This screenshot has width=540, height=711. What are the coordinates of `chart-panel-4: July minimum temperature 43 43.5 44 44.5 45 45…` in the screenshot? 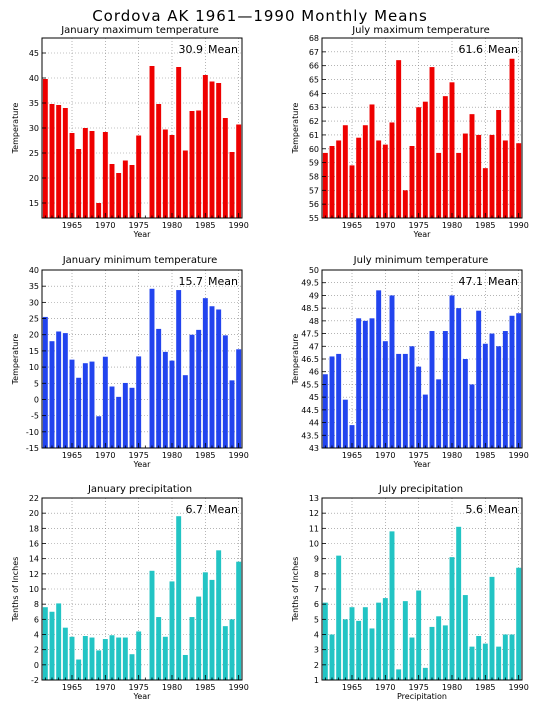 It's located at (410, 362).